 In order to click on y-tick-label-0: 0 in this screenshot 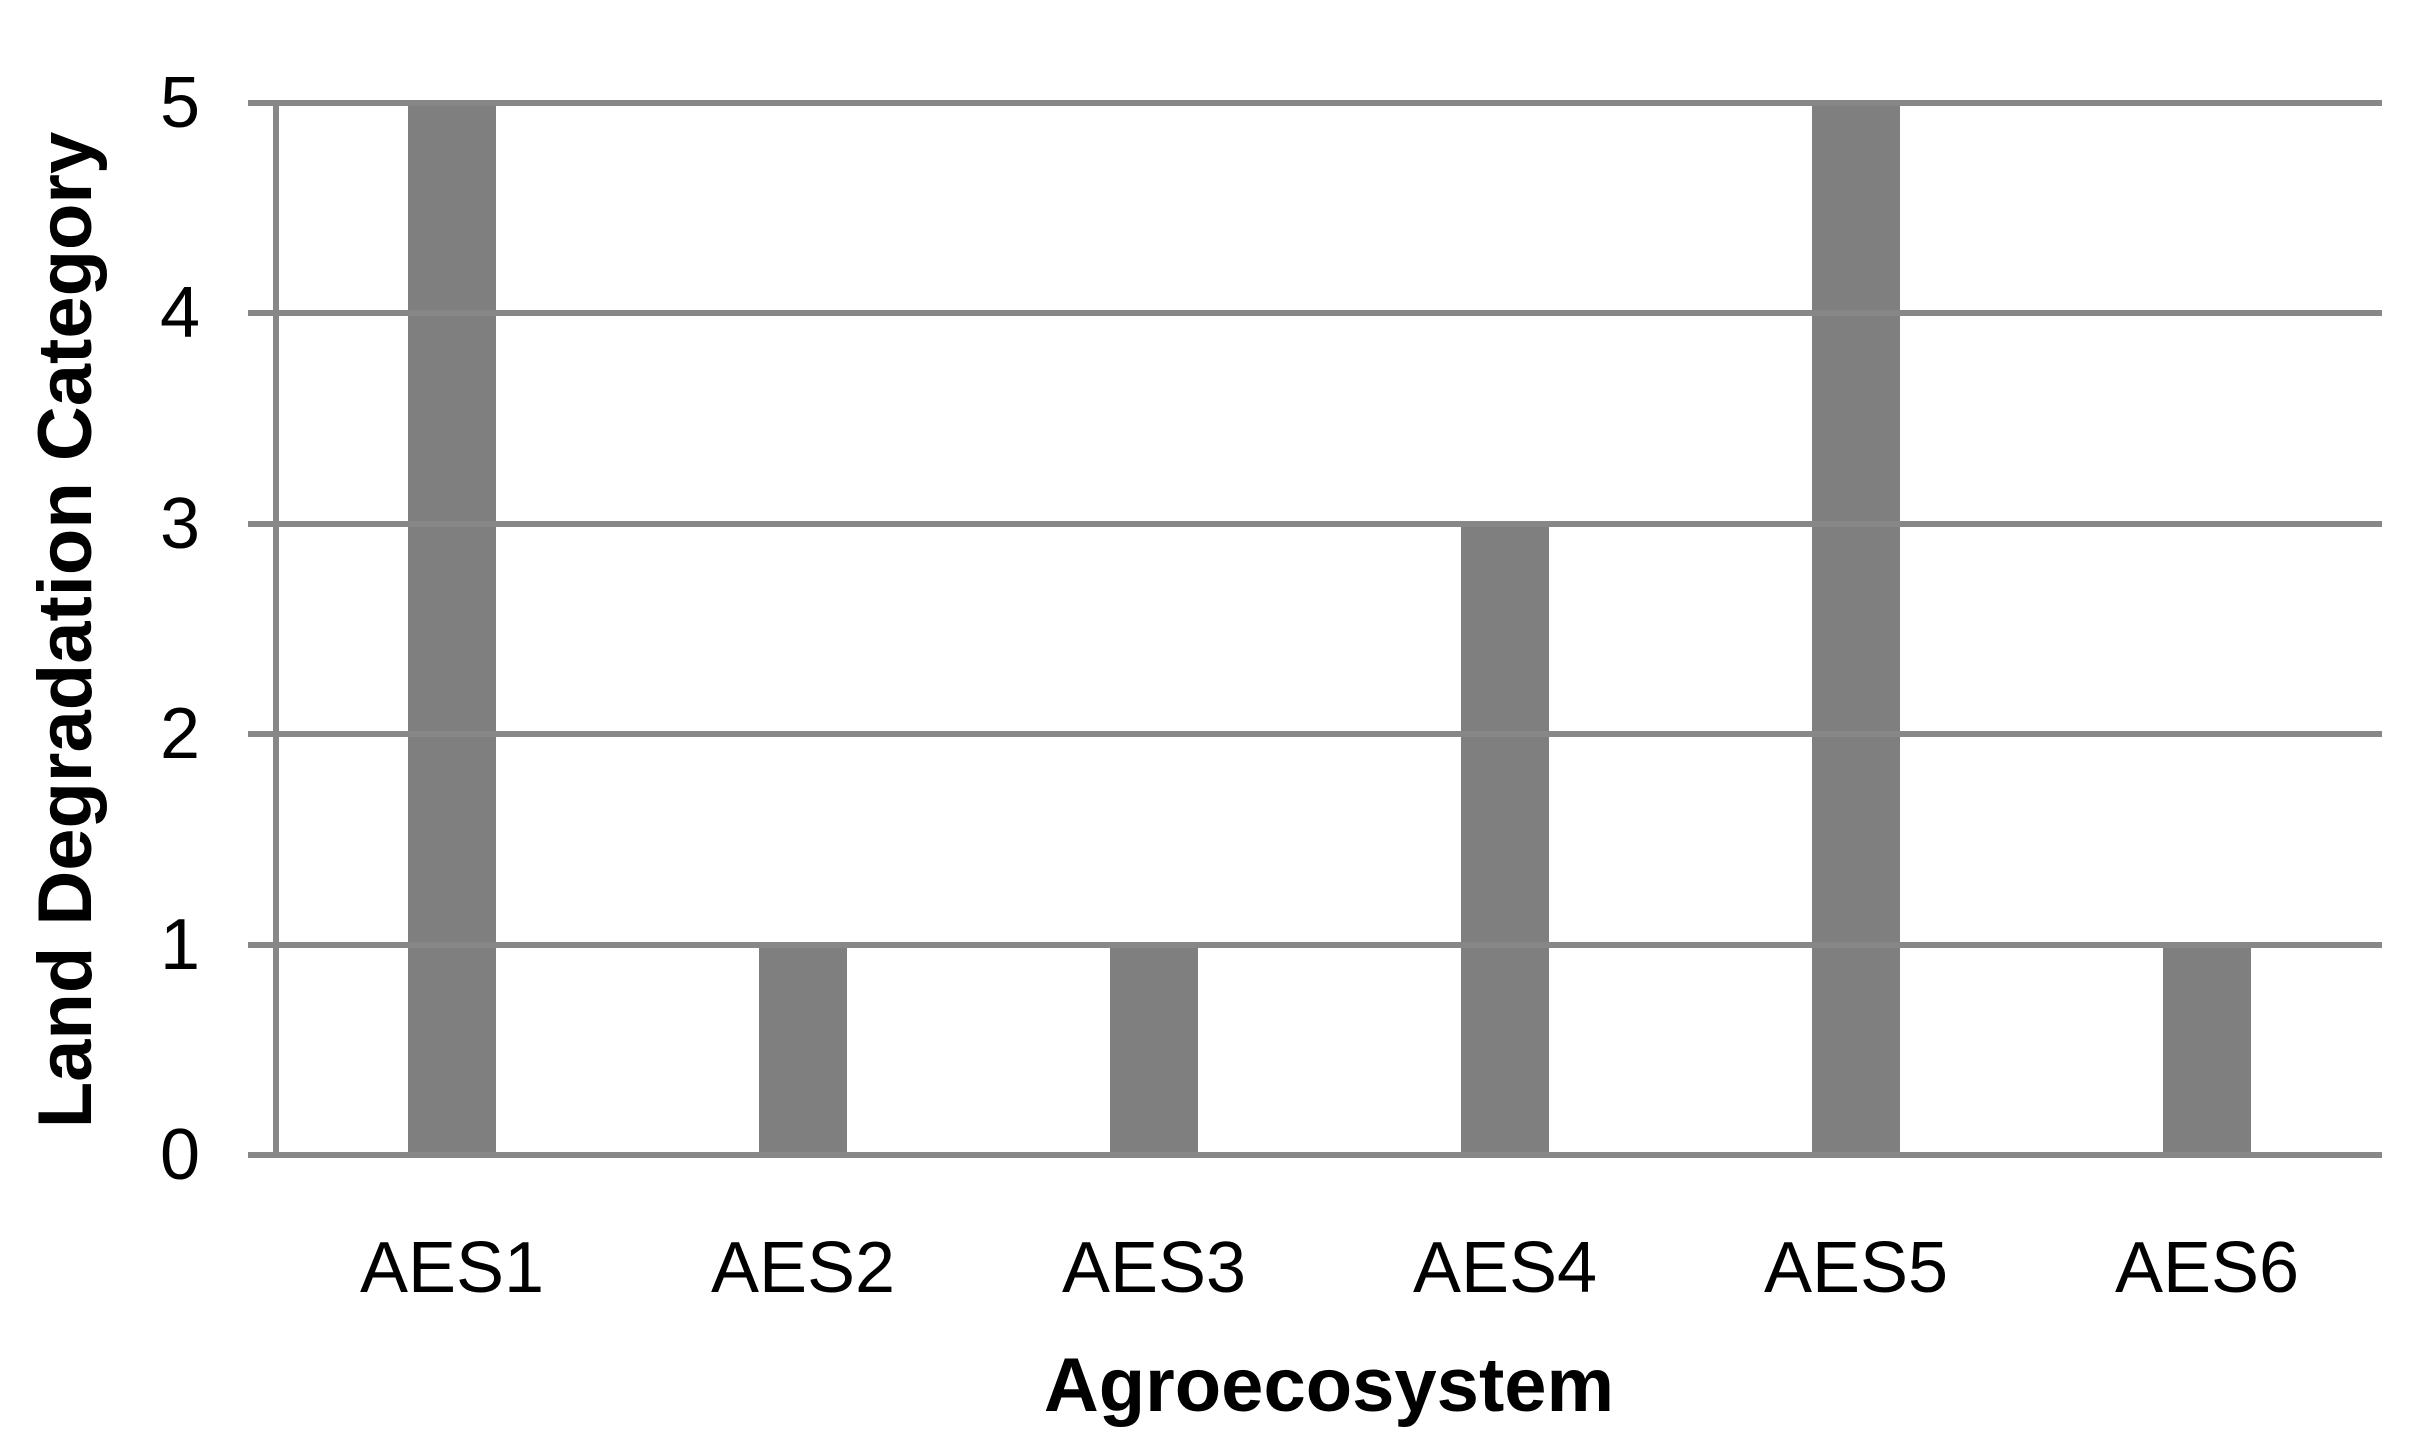, I will do `click(179, 1155)`.